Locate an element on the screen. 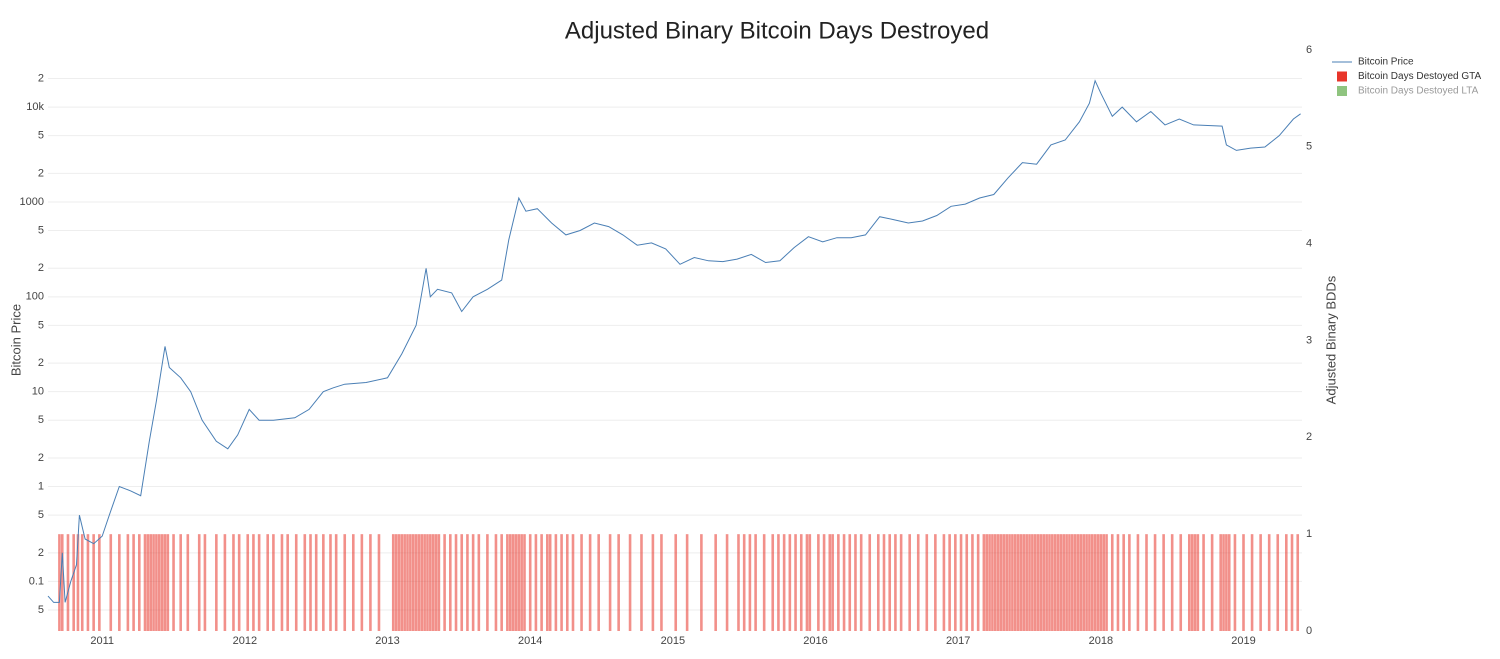 This screenshot has width=1500, height=659. y-tick-label: 2 is located at coordinates (41, 173).